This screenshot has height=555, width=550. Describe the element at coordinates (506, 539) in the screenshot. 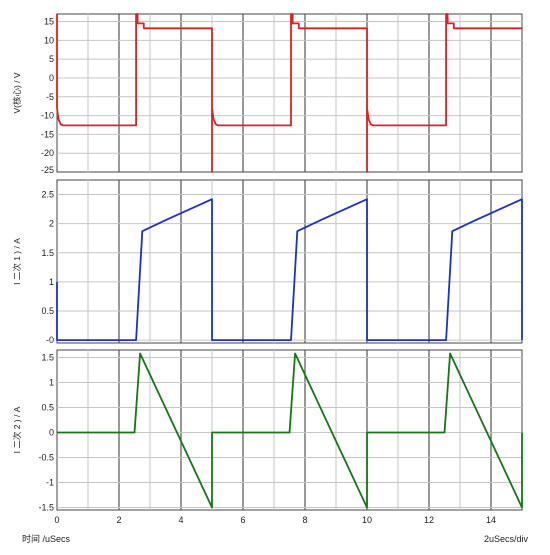

I see `timebase-label: 2uSecs/div` at that location.